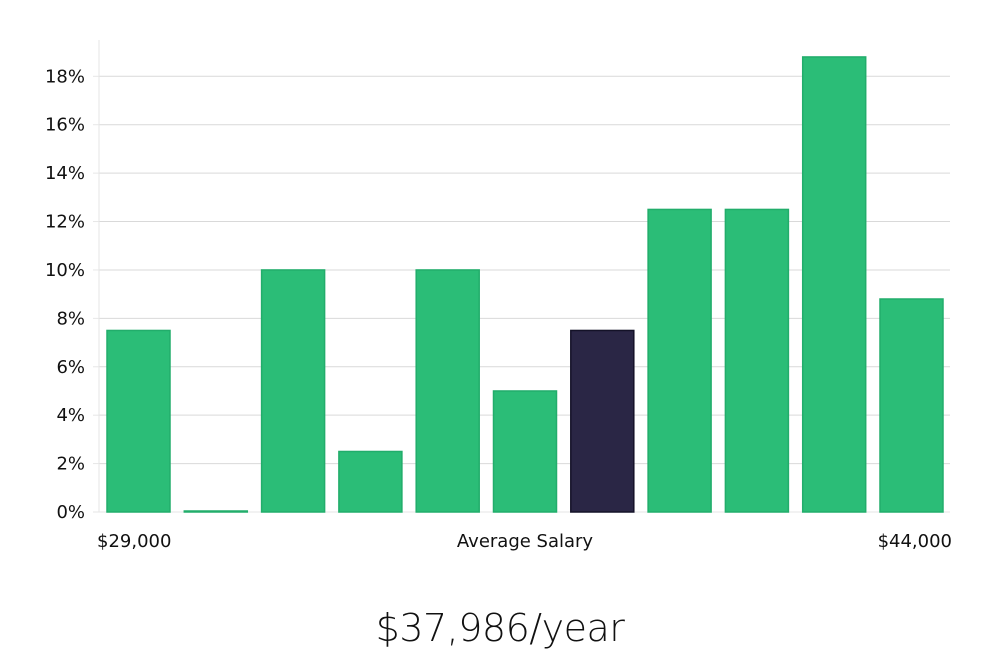 This screenshot has width=1000, height=660. Describe the element at coordinates (65, 173) in the screenshot. I see `y-tick-label: 14%` at that location.